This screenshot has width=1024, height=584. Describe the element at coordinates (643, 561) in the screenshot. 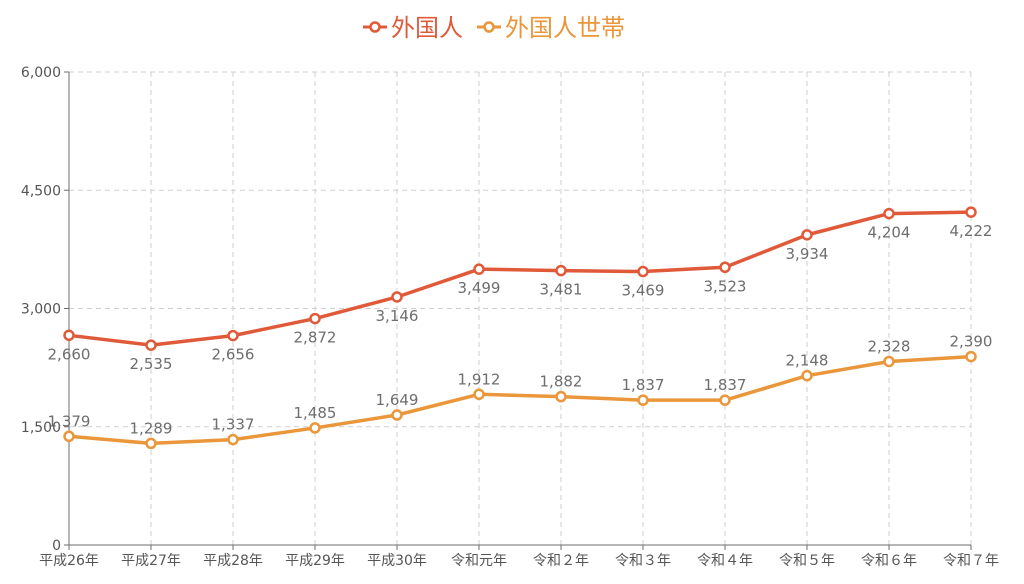

I see `x-tick-label: 令和３年` at that location.